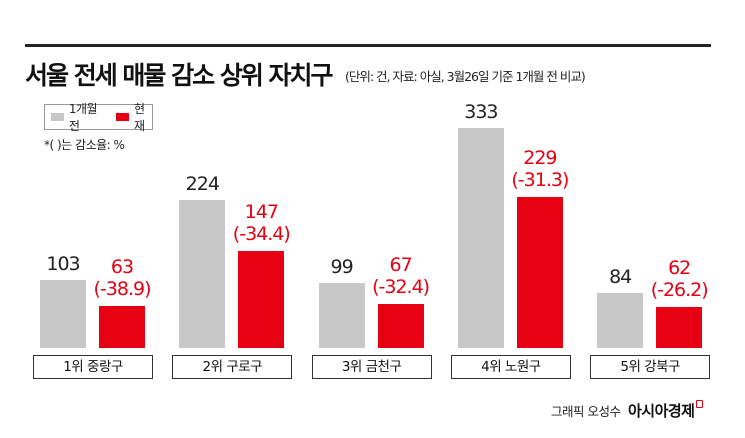 The image size is (745, 438). What do you see at coordinates (139, 117) in the screenshot?
I see `legend-label-now: 현재` at bounding box center [139, 117].